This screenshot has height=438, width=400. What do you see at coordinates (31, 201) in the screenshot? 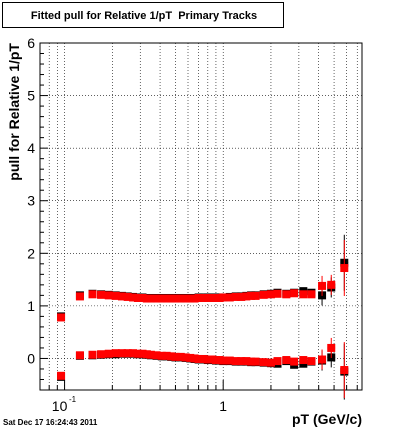
I see `y-tick-label: 3` at bounding box center [31, 201].